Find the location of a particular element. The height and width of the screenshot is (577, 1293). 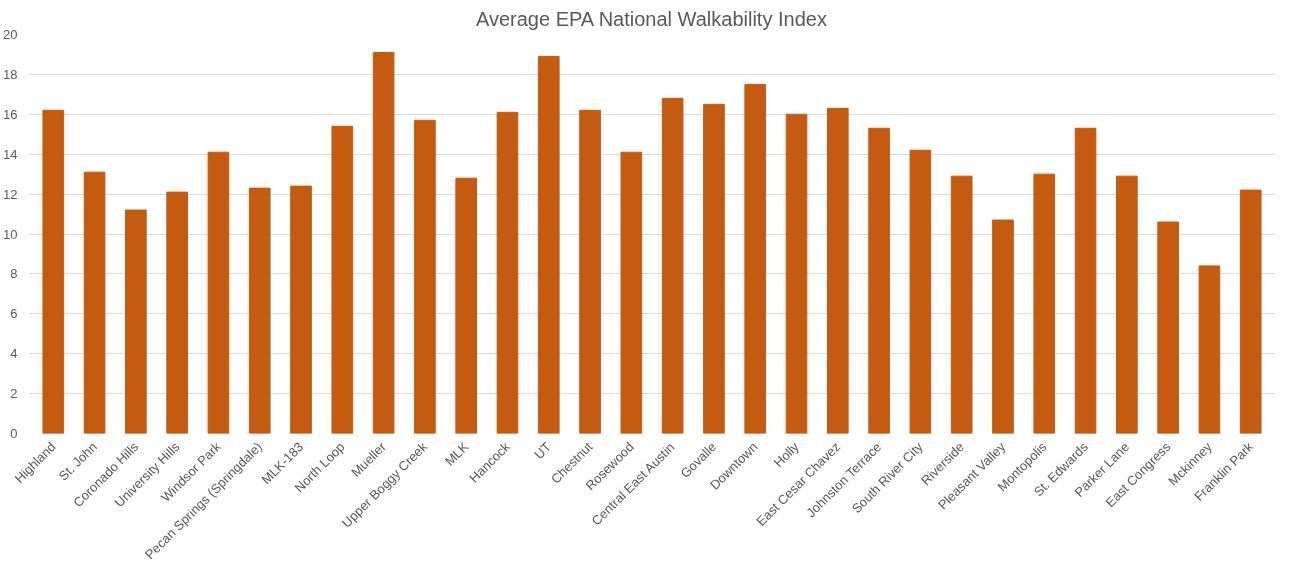

y-tick-label: 0 is located at coordinates (14, 433).